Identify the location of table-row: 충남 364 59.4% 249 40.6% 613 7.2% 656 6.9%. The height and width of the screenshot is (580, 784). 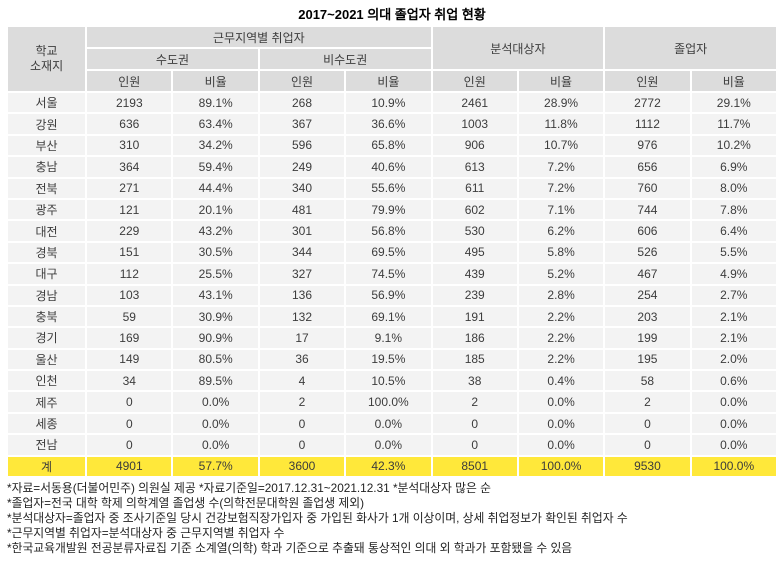
(392, 167).